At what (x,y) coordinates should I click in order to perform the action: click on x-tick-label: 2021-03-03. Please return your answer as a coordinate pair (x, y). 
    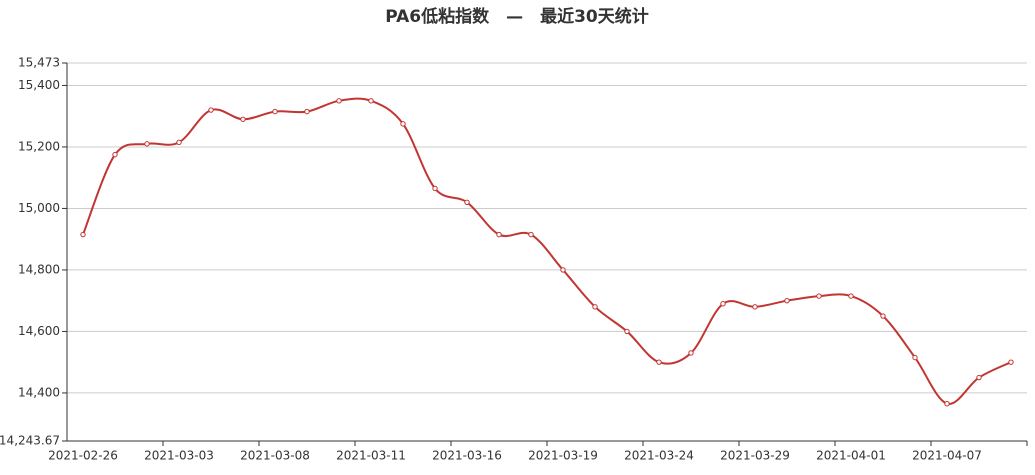
    Looking at the image, I should click on (179, 456).